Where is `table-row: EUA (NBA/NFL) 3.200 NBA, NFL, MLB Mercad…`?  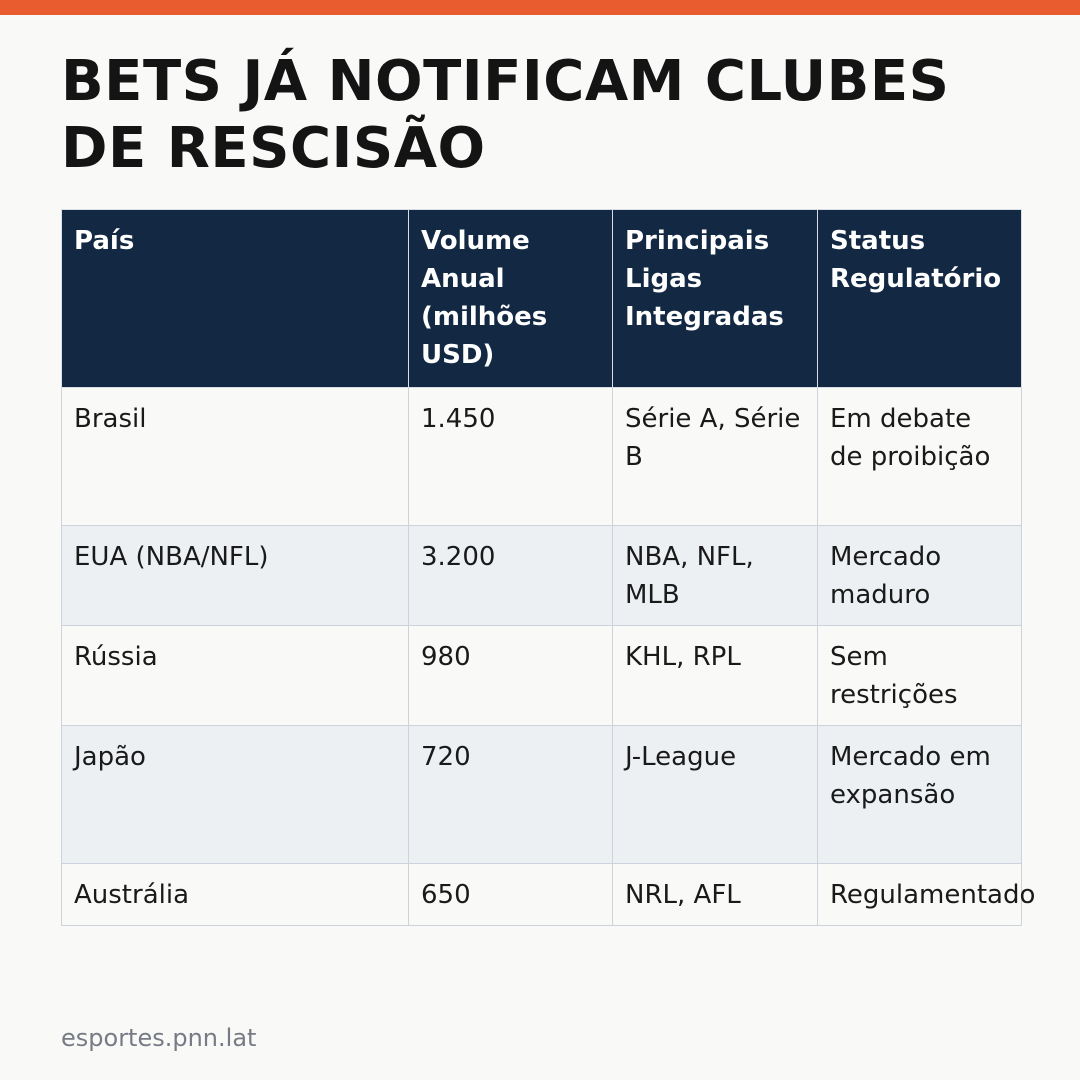
table-row: EUA (NBA/NFL) 3.200 NBA, NFL, MLB Mercad… is located at coordinates (541, 575).